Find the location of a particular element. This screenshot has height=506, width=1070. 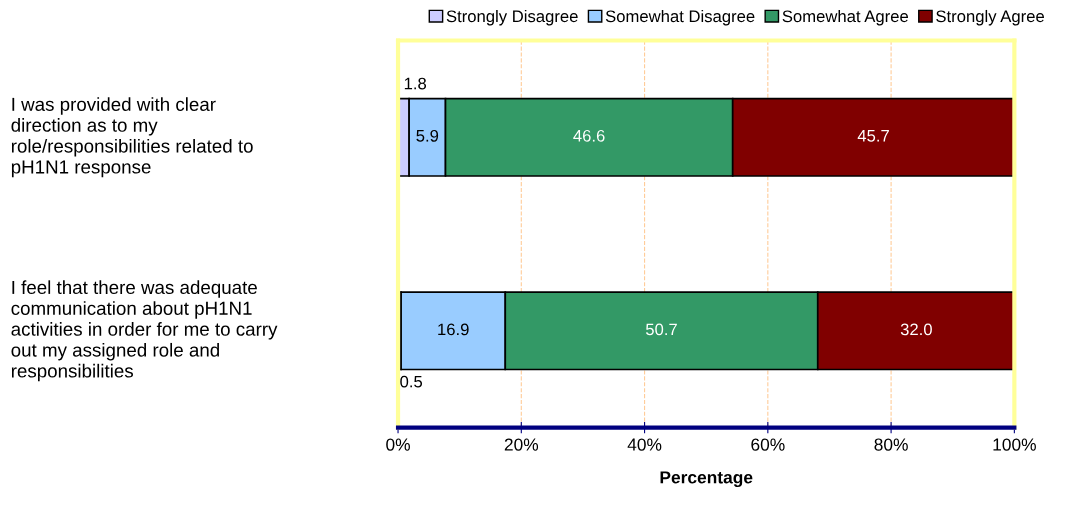

legend-label: Somewhat Disagree is located at coordinates (680, 17).